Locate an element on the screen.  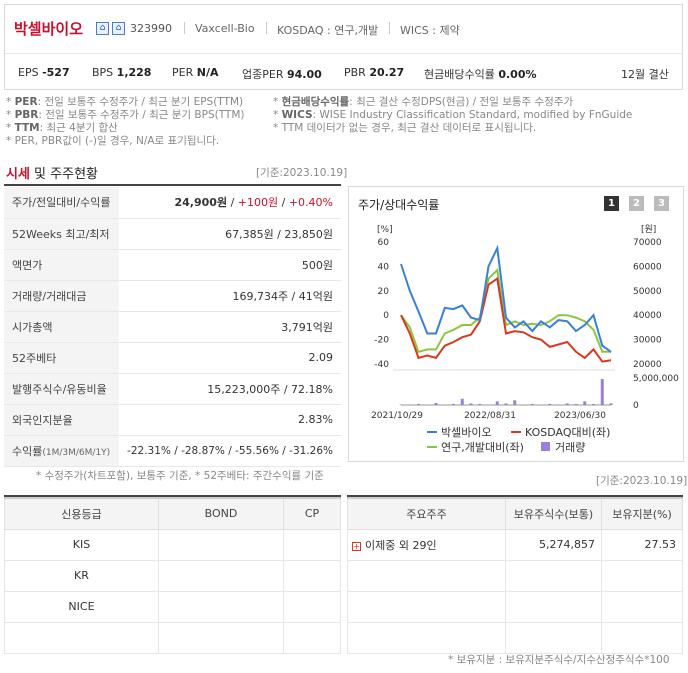
left-tick-label: 0 is located at coordinates (386, 316).